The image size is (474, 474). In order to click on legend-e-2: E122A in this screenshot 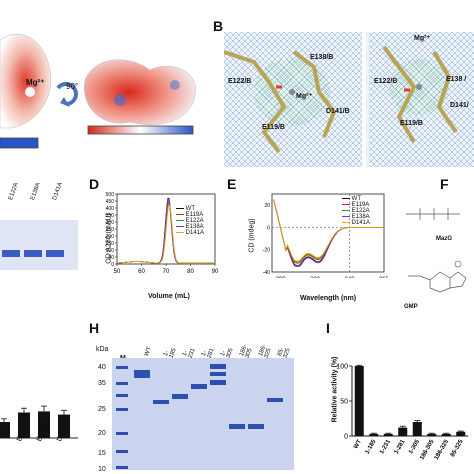, I will do `click(356, 211)`.